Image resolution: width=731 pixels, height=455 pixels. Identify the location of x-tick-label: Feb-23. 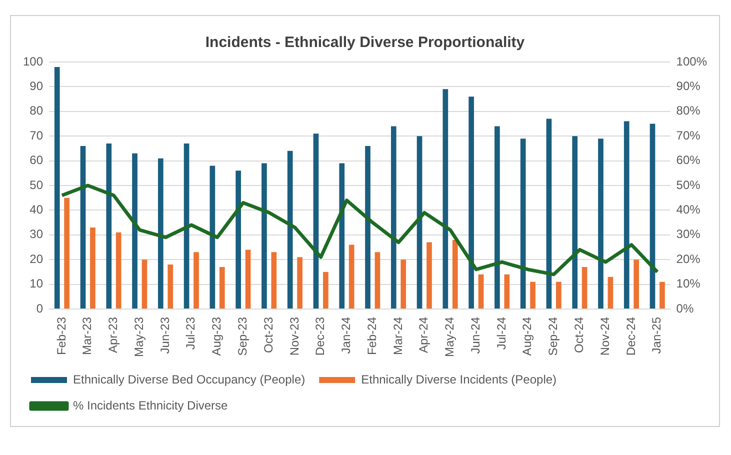
(61, 336).